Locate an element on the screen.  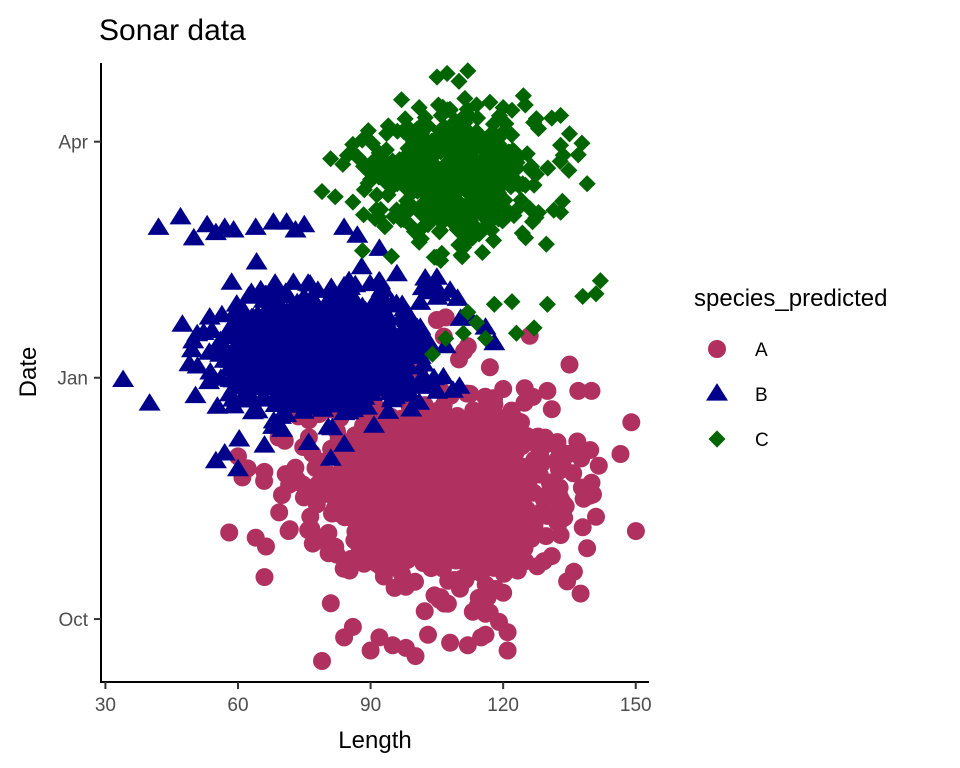
legend-item-A: A is located at coordinates (738, 350).